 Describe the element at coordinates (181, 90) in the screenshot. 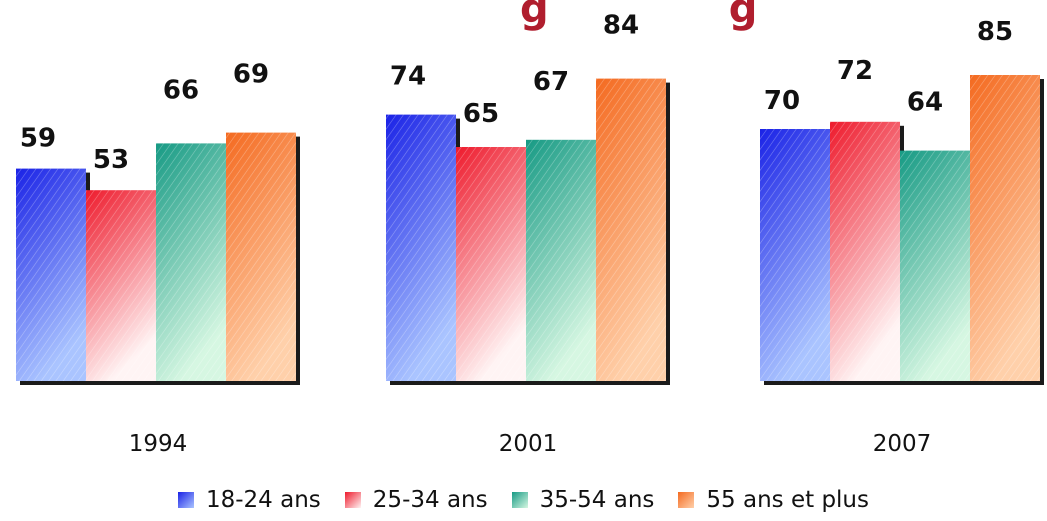

I see `data-label: 66` at that location.